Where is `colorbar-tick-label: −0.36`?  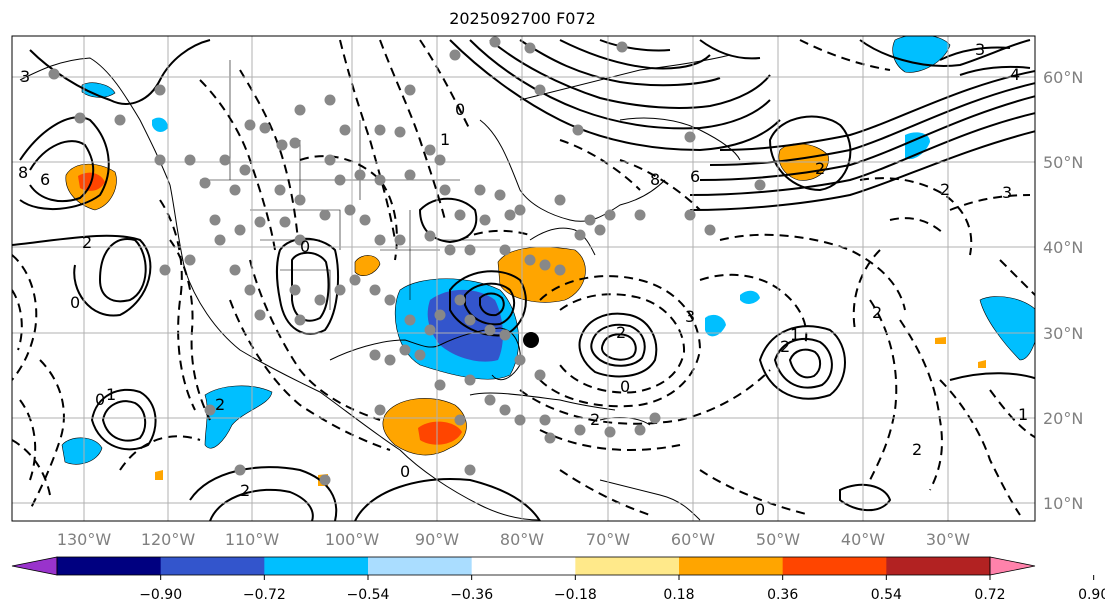 colorbar-tick-label: −0.36 is located at coordinates (471, 595).